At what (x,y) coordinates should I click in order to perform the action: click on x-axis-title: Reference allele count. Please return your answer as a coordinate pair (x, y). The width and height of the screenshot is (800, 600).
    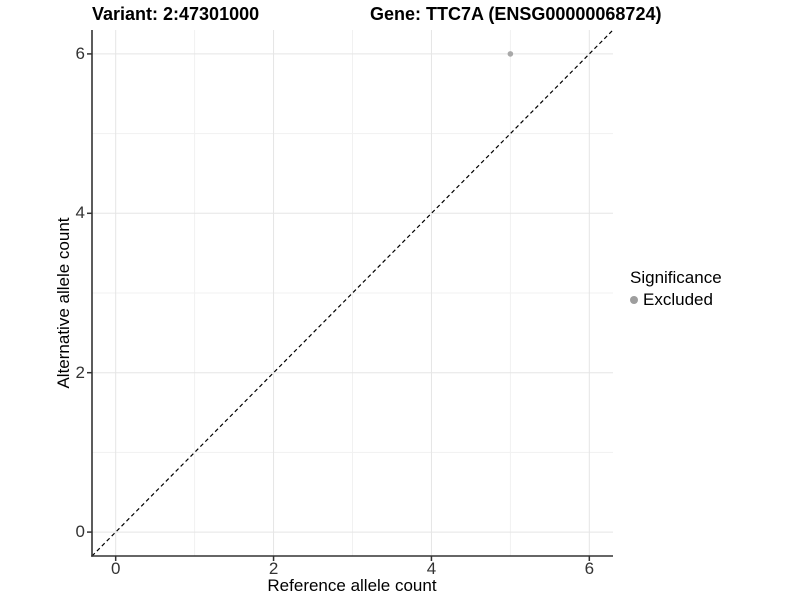
    Looking at the image, I should click on (352, 585).